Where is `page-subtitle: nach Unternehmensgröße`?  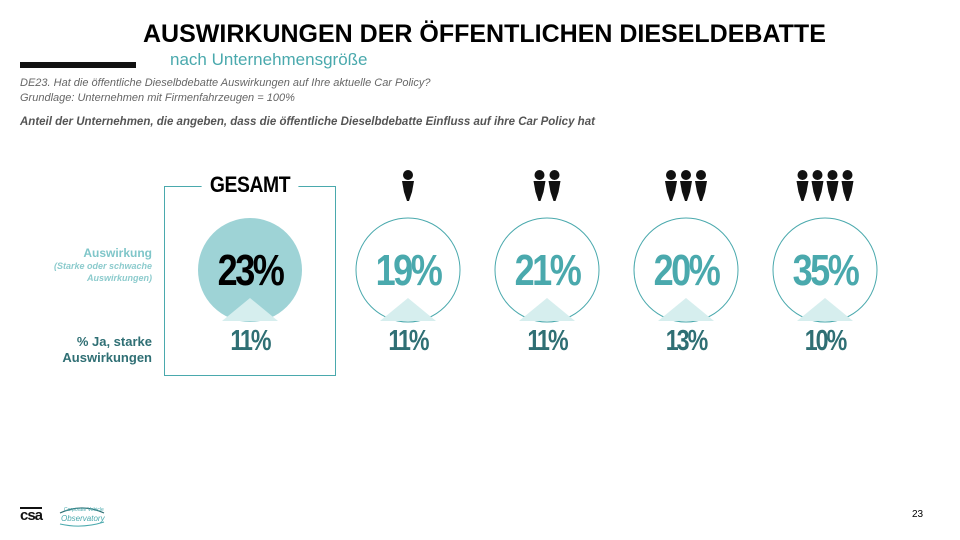 page-subtitle: nach Unternehmensgröße is located at coordinates (269, 59).